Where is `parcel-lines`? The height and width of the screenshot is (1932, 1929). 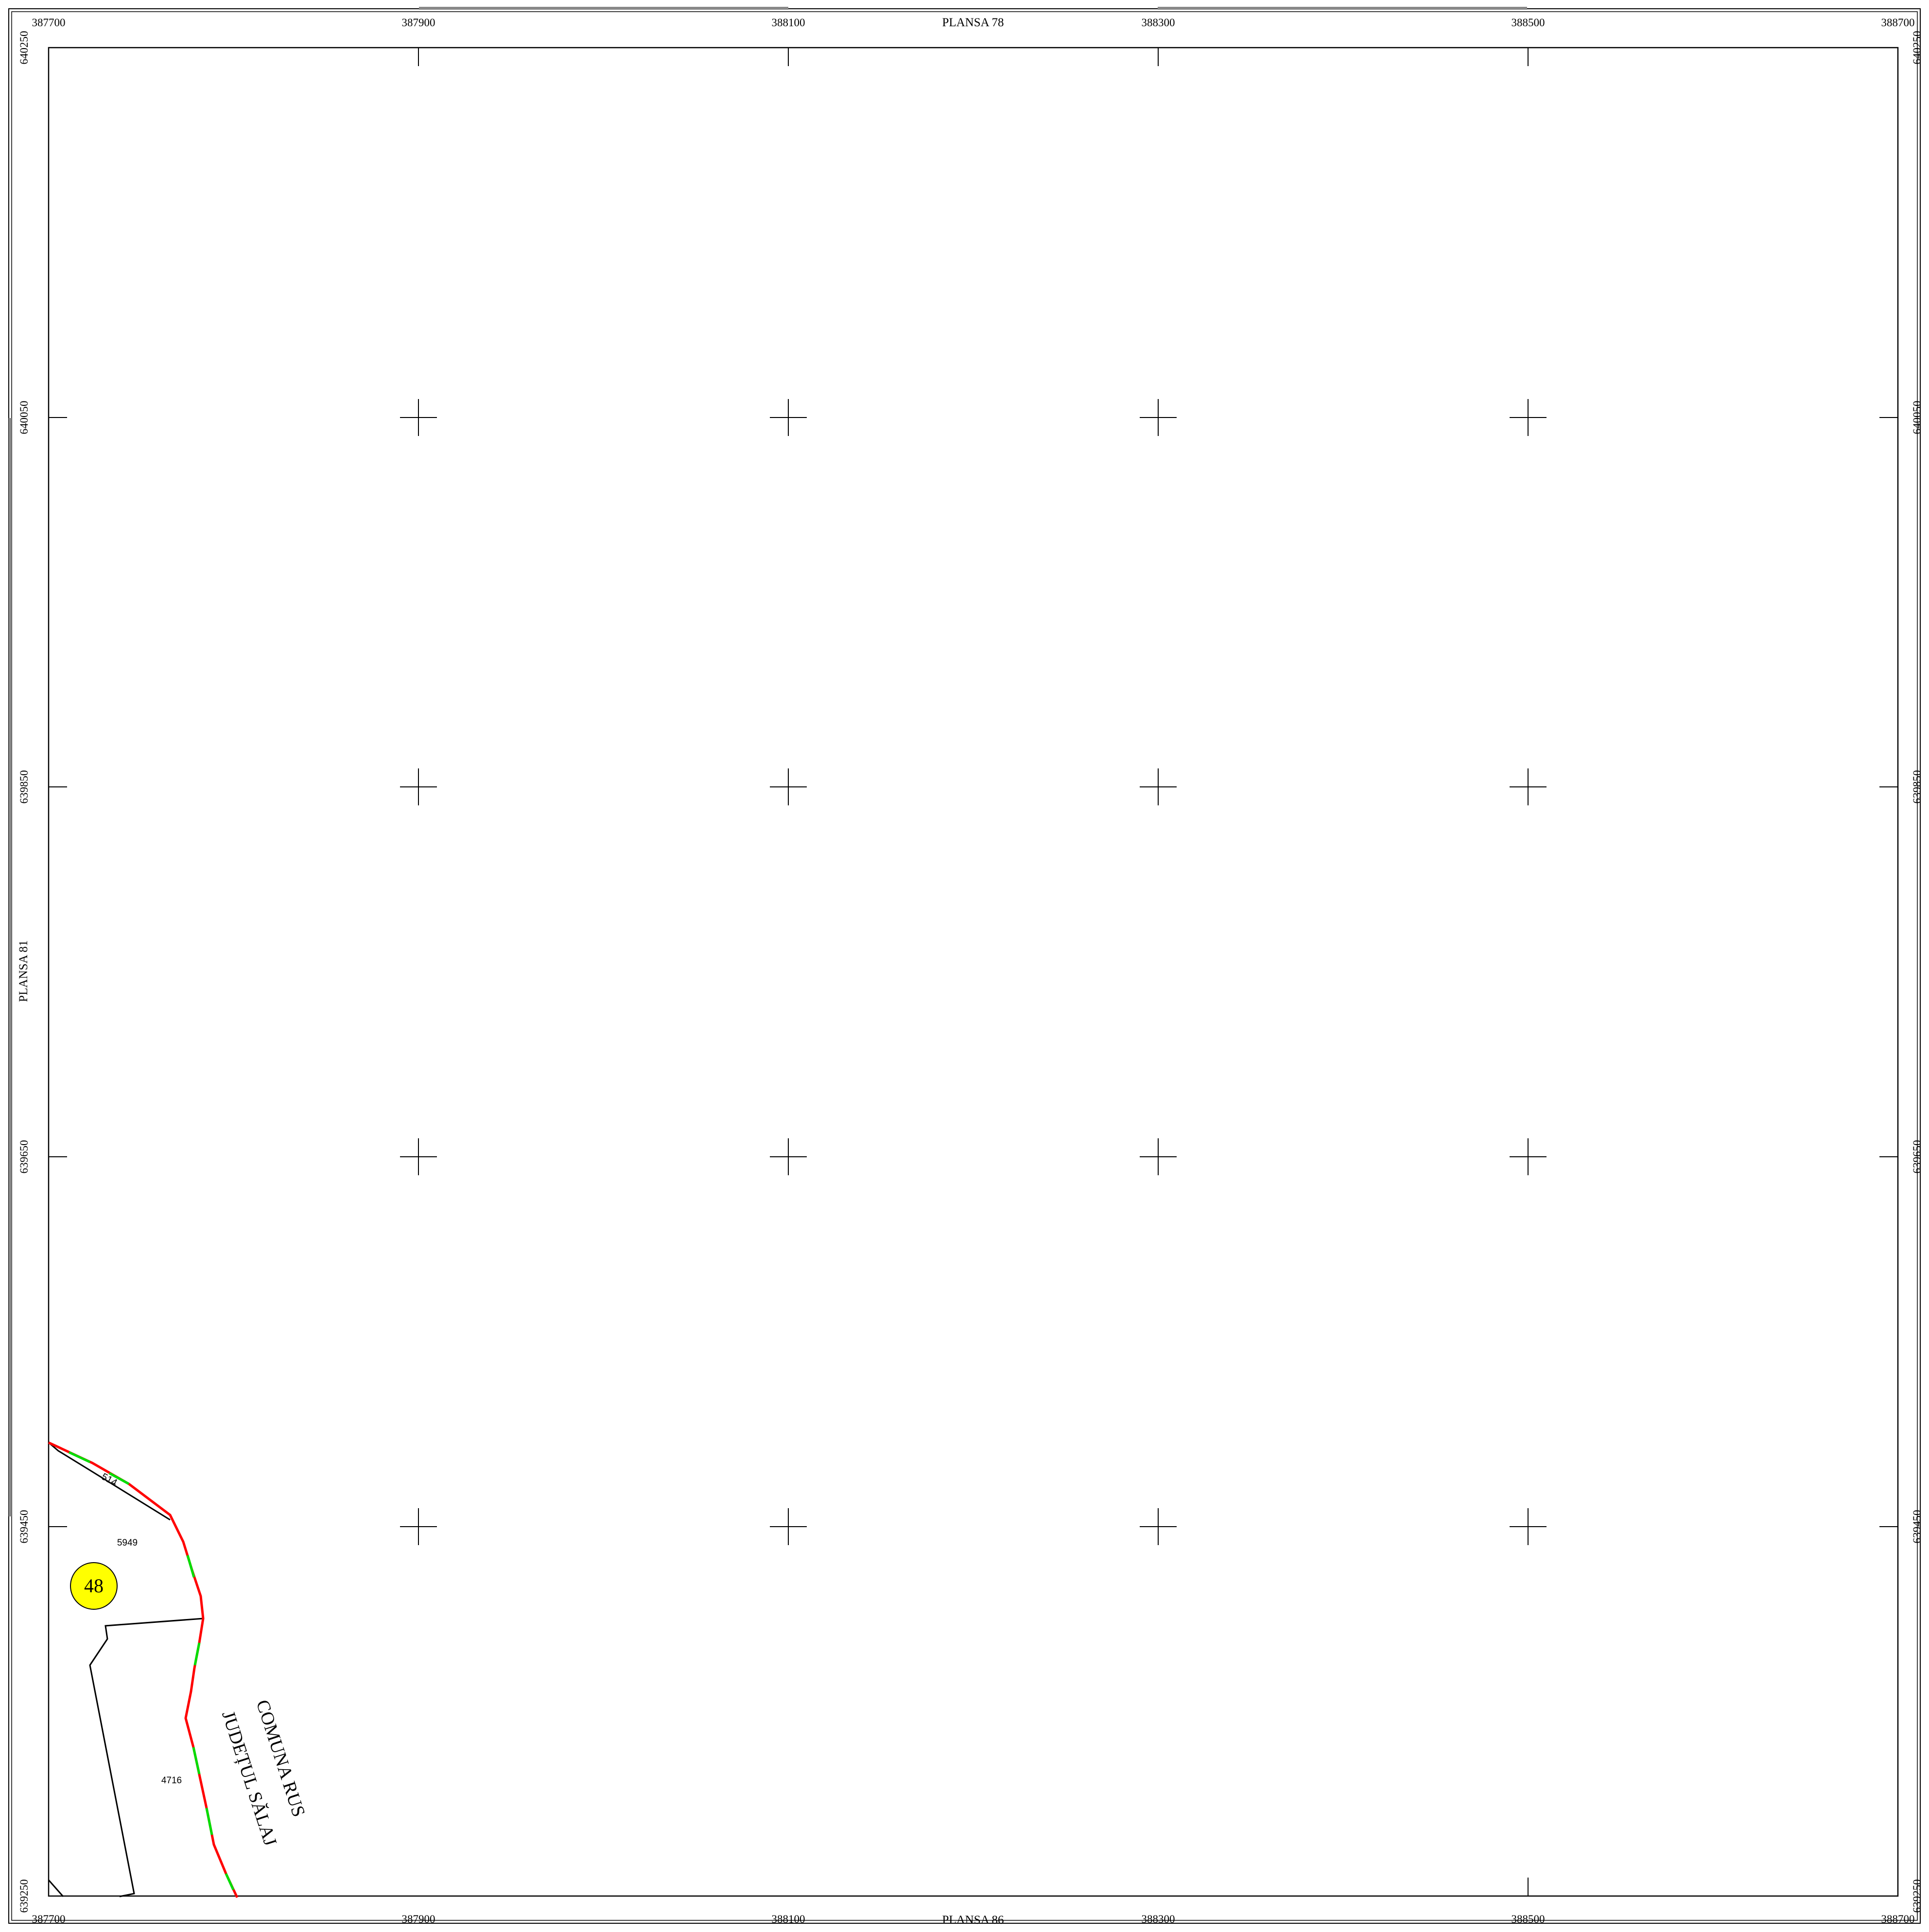 parcel-lines is located at coordinates (126, 1669).